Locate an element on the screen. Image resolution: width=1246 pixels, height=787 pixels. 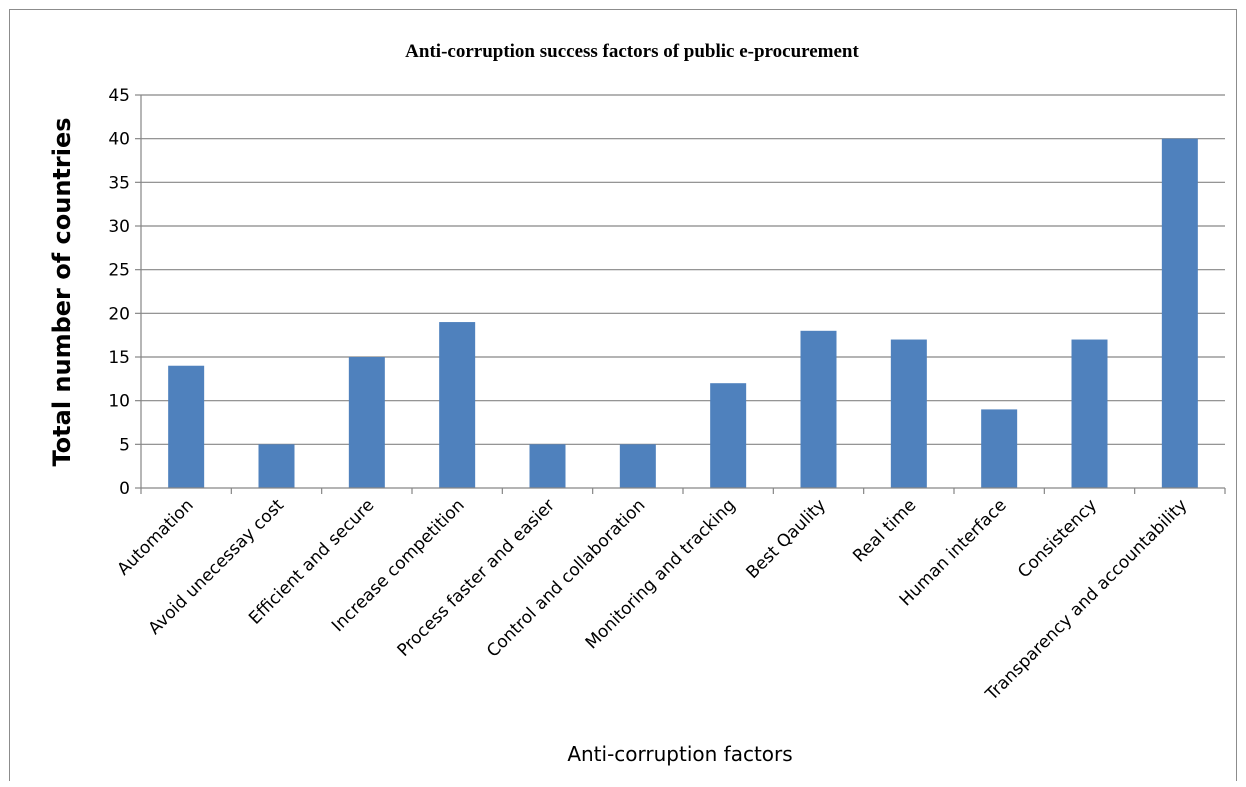
y-tick-label: 20 is located at coordinates (119, 314).